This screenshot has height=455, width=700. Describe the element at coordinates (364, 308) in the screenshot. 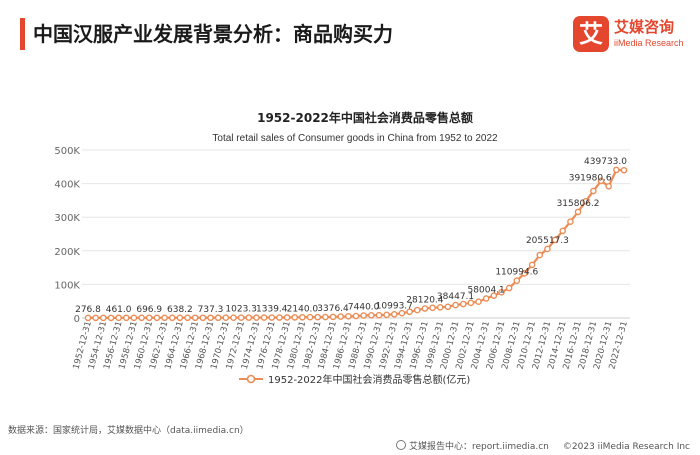

I see `data-label: 7440.0` at that location.